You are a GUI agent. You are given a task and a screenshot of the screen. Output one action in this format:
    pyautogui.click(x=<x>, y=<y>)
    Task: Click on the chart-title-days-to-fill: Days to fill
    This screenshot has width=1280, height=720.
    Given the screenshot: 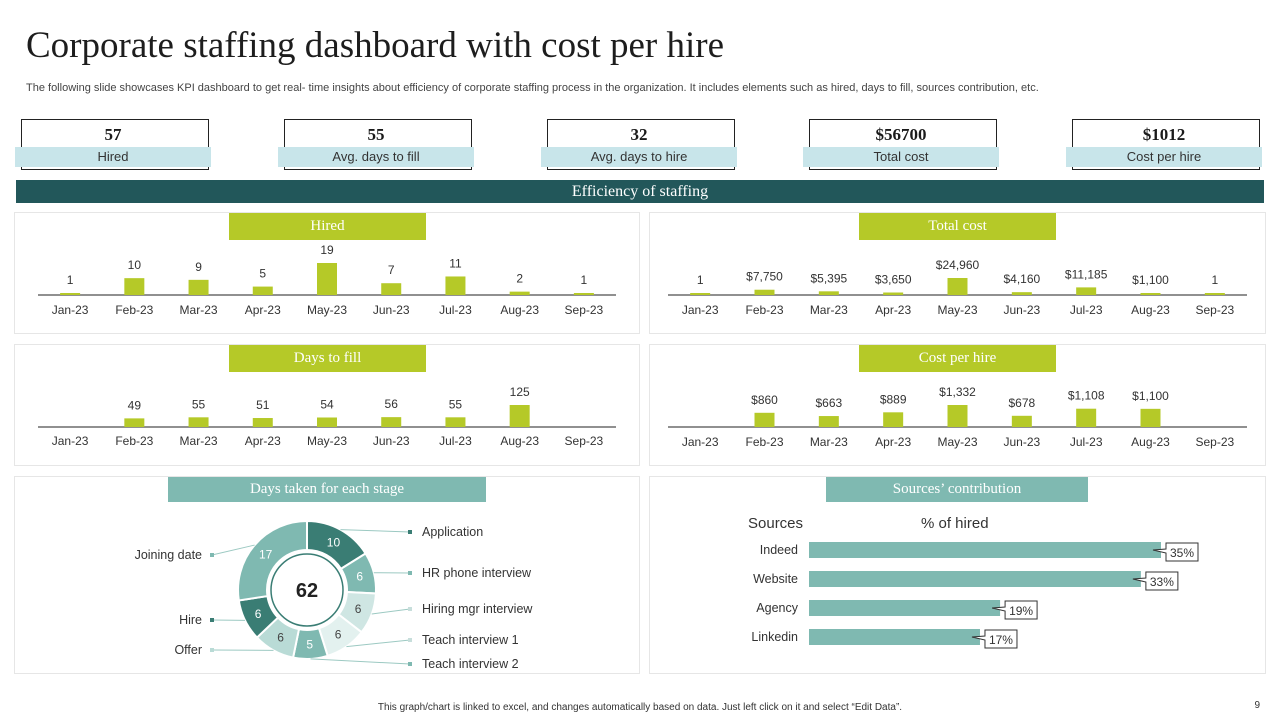 What is the action you would take?
    pyautogui.click(x=327, y=358)
    